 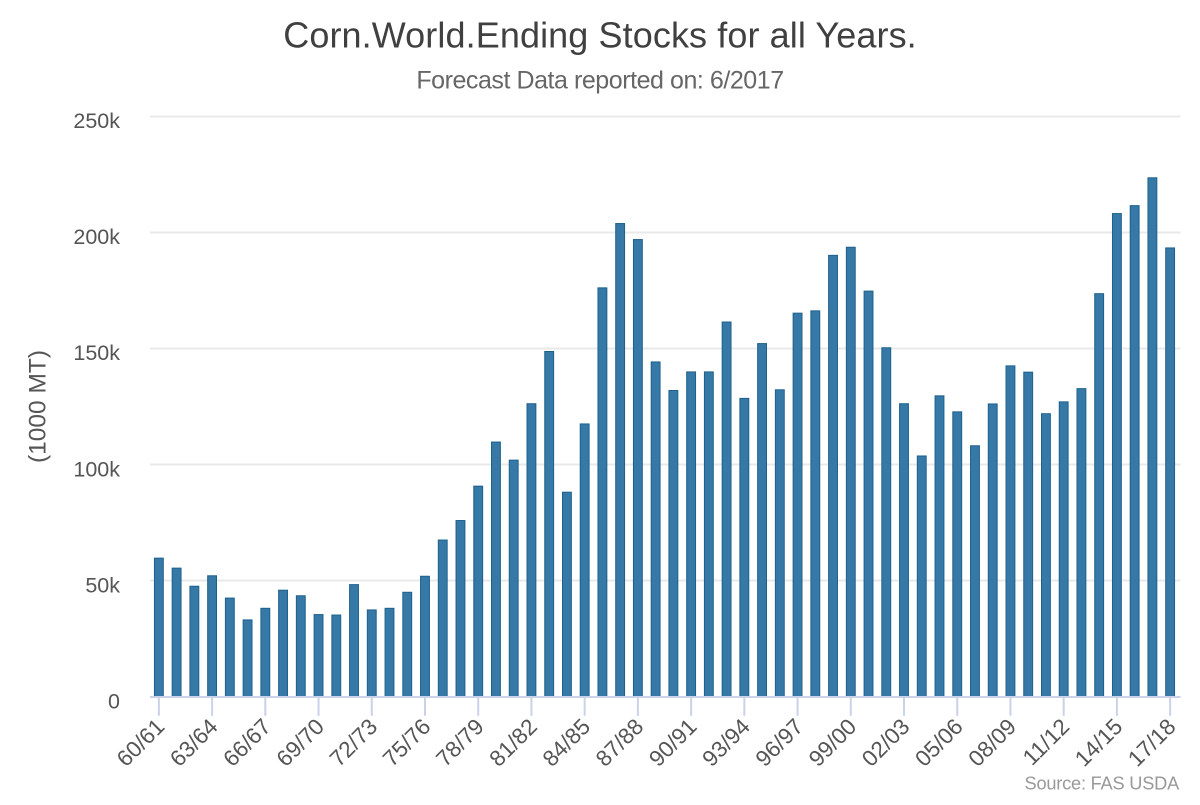 I want to click on svg-text: 0, so click(x=114, y=702).